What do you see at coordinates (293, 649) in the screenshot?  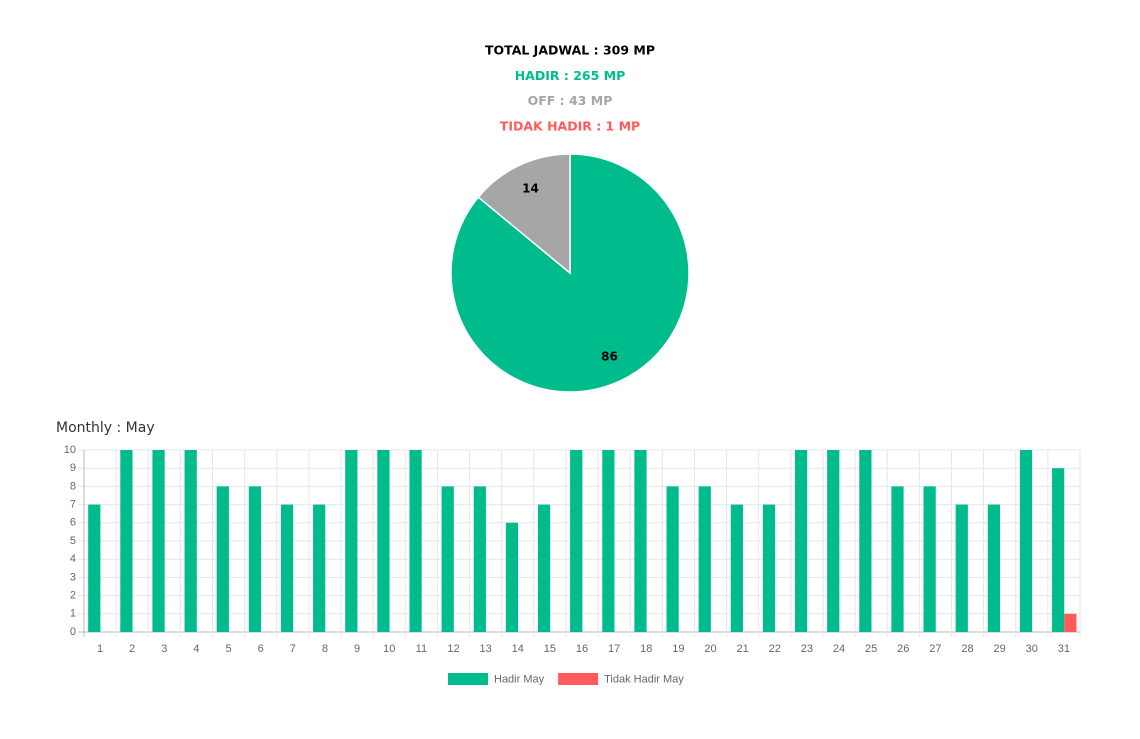 I see `x-tick-label: 7` at bounding box center [293, 649].